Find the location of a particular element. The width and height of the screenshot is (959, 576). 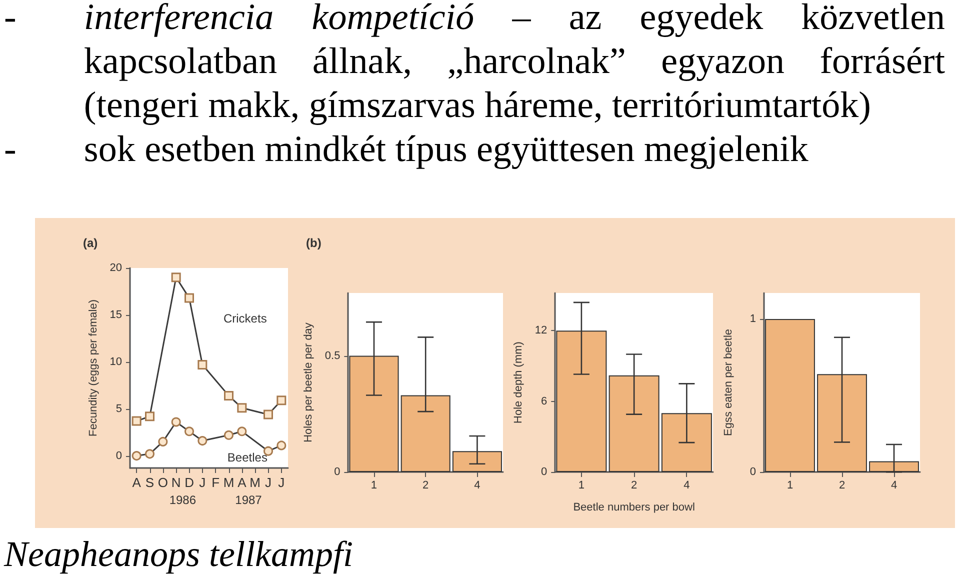

text: Crickets is located at coordinates (245, 319).